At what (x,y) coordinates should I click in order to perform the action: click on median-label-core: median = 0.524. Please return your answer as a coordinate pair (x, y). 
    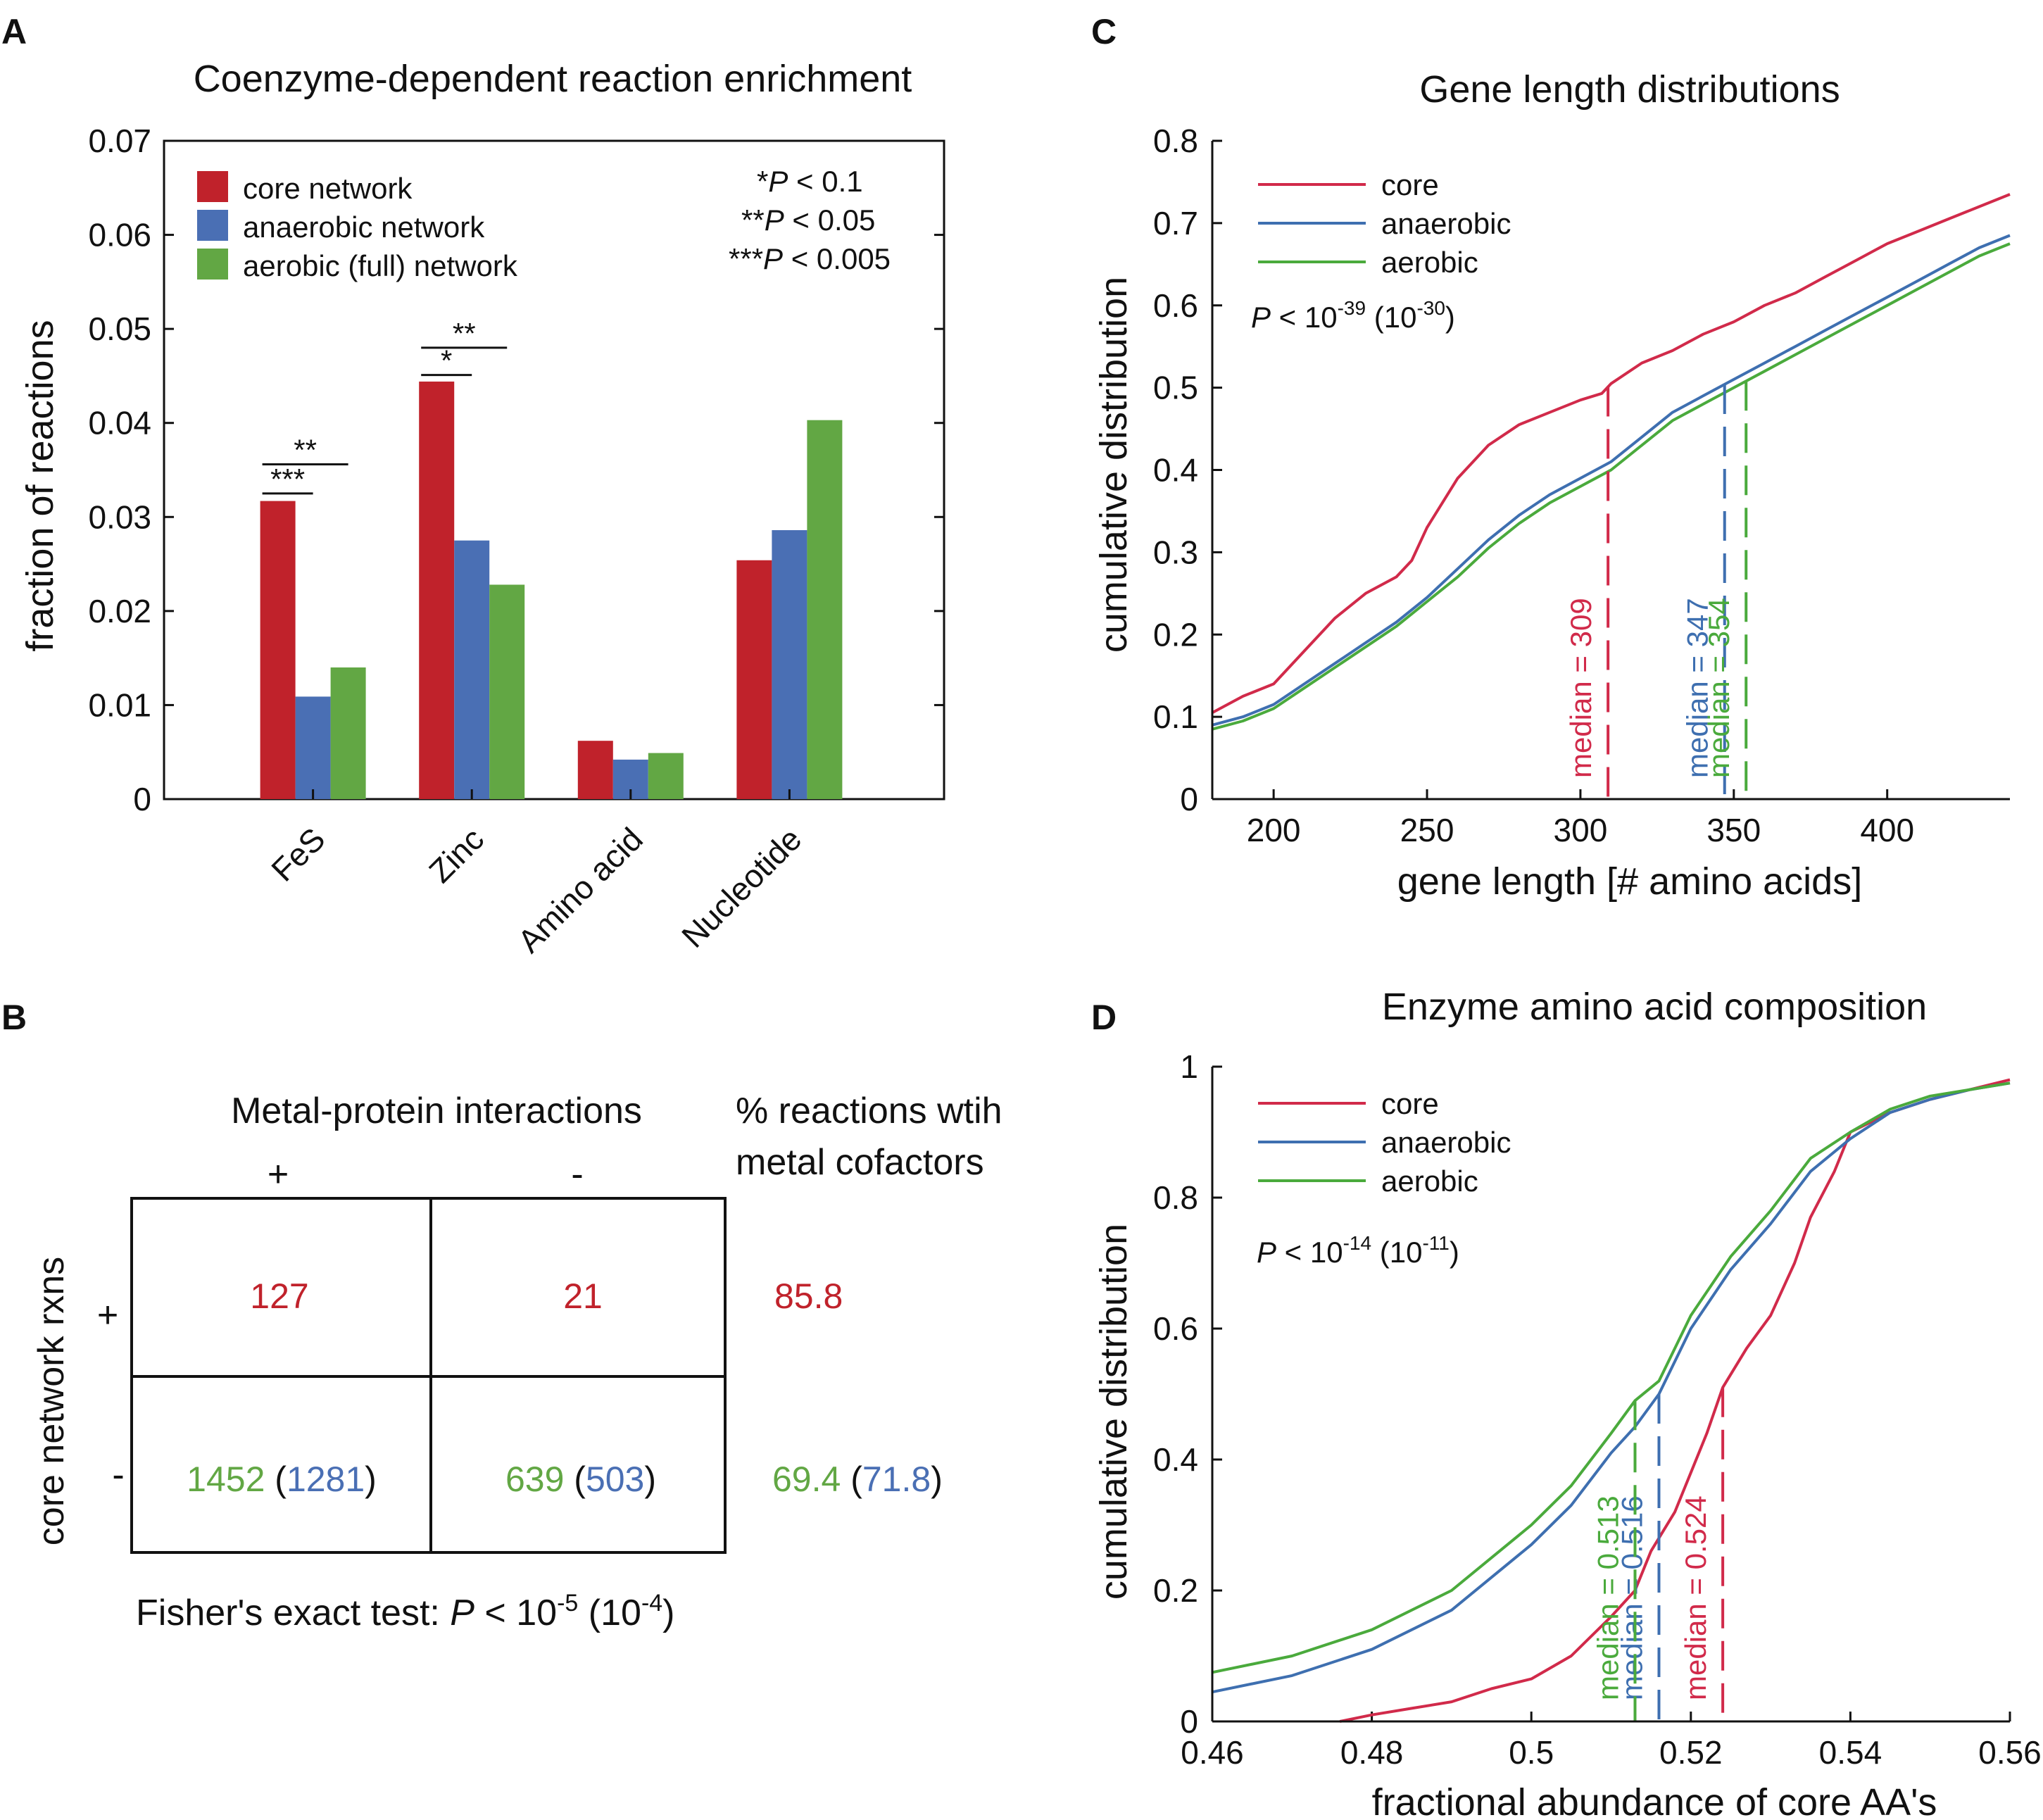
    Looking at the image, I should click on (1695, 1597).